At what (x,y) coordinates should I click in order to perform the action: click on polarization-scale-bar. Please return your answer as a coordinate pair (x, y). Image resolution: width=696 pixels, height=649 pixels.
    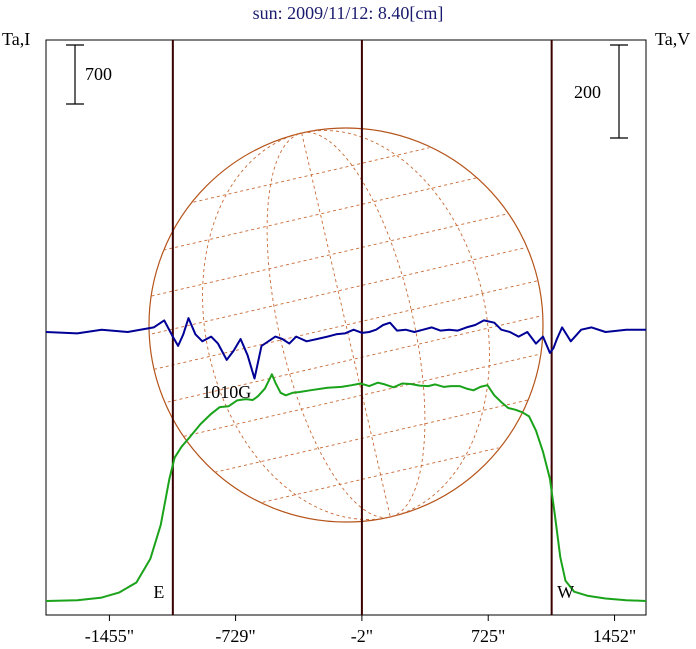
    Looking at the image, I should click on (619, 91).